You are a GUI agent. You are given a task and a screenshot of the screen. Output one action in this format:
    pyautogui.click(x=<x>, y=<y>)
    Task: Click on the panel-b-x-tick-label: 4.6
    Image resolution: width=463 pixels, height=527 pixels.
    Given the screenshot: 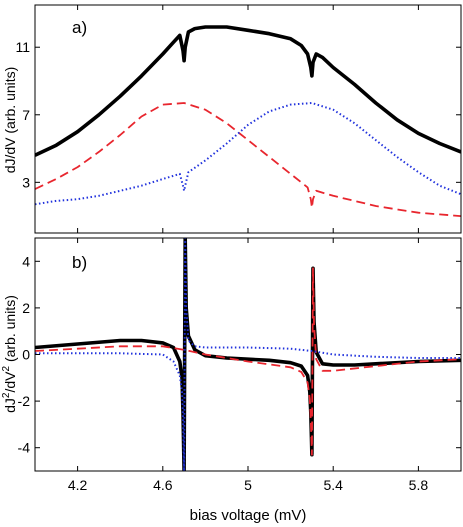 What is the action you would take?
    pyautogui.click(x=163, y=485)
    